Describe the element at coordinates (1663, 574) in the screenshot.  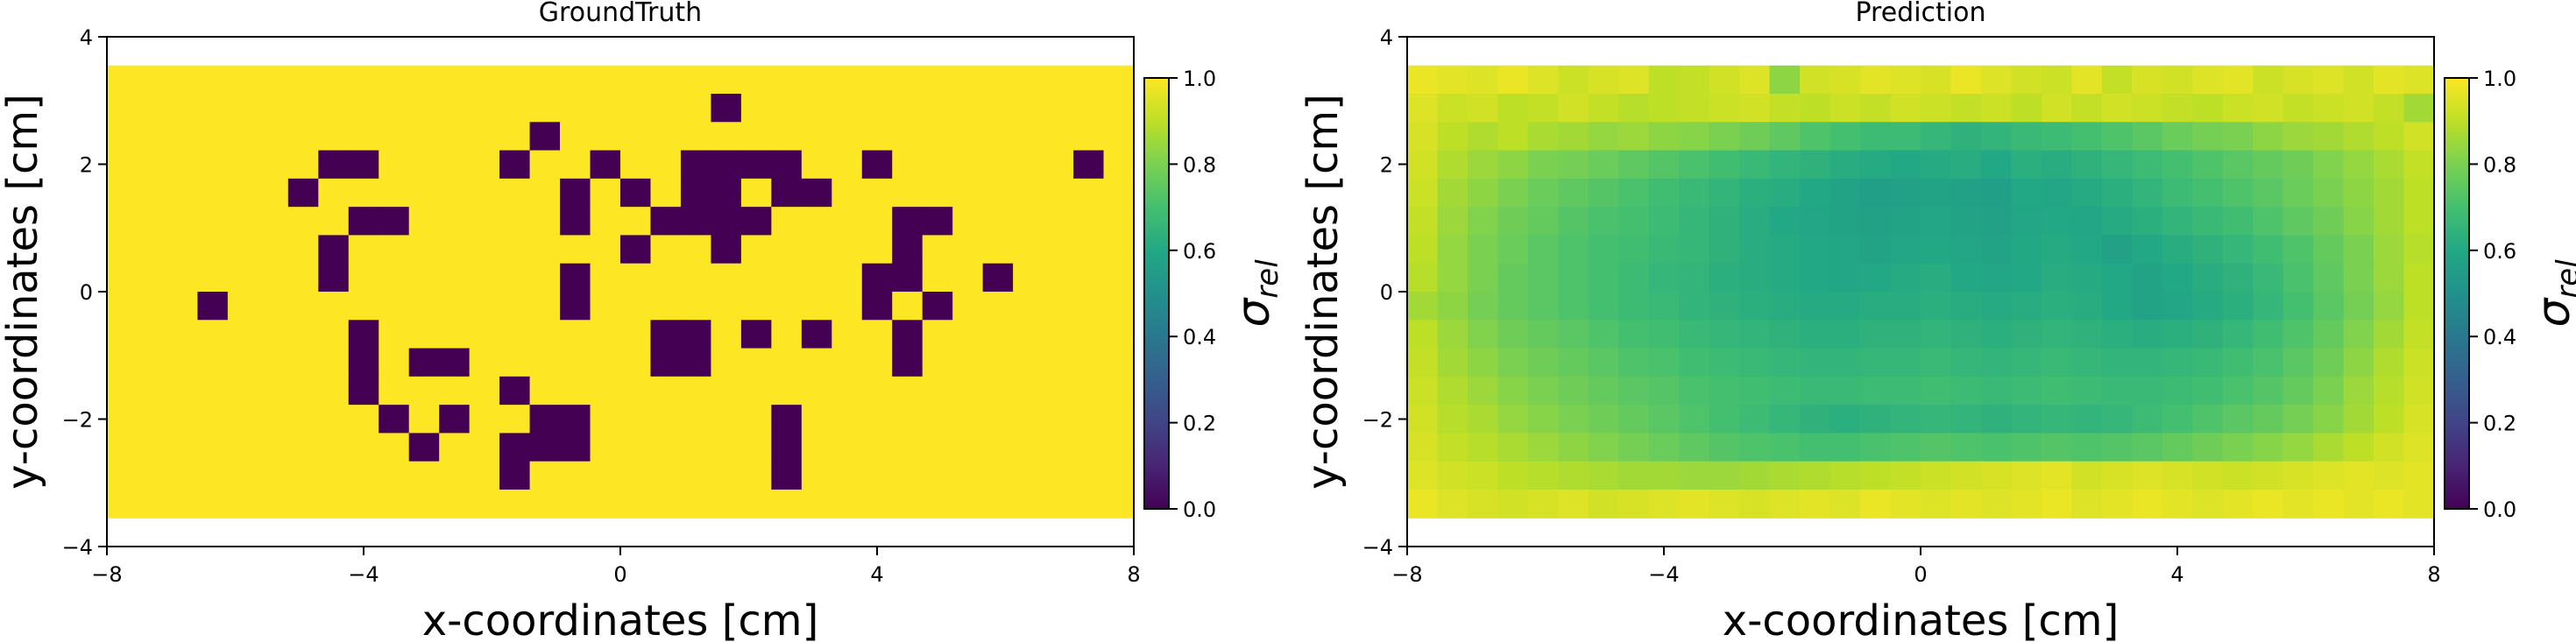
I see `x-tick-label: −4` at that location.